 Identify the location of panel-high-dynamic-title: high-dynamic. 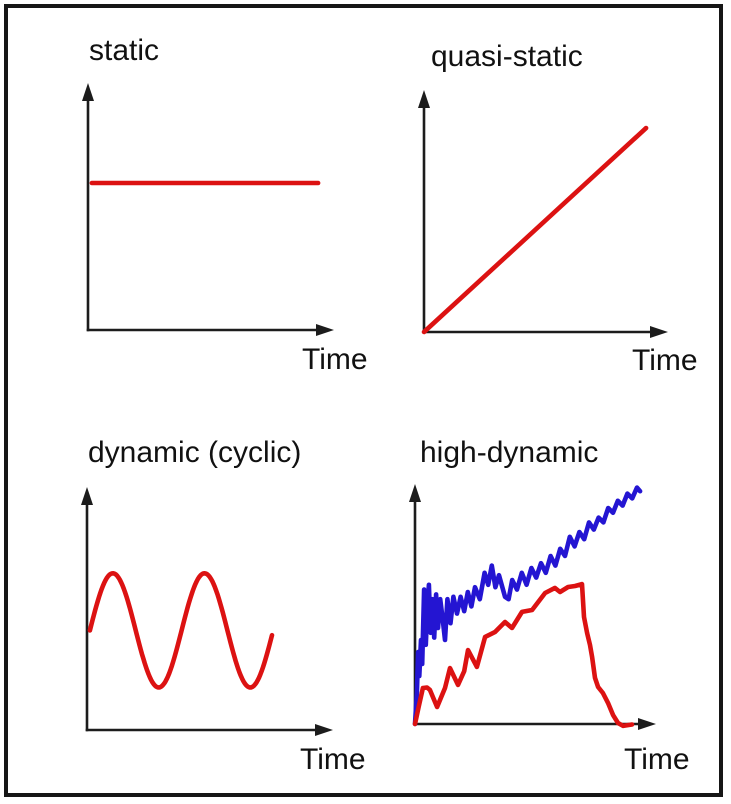
(509, 452).